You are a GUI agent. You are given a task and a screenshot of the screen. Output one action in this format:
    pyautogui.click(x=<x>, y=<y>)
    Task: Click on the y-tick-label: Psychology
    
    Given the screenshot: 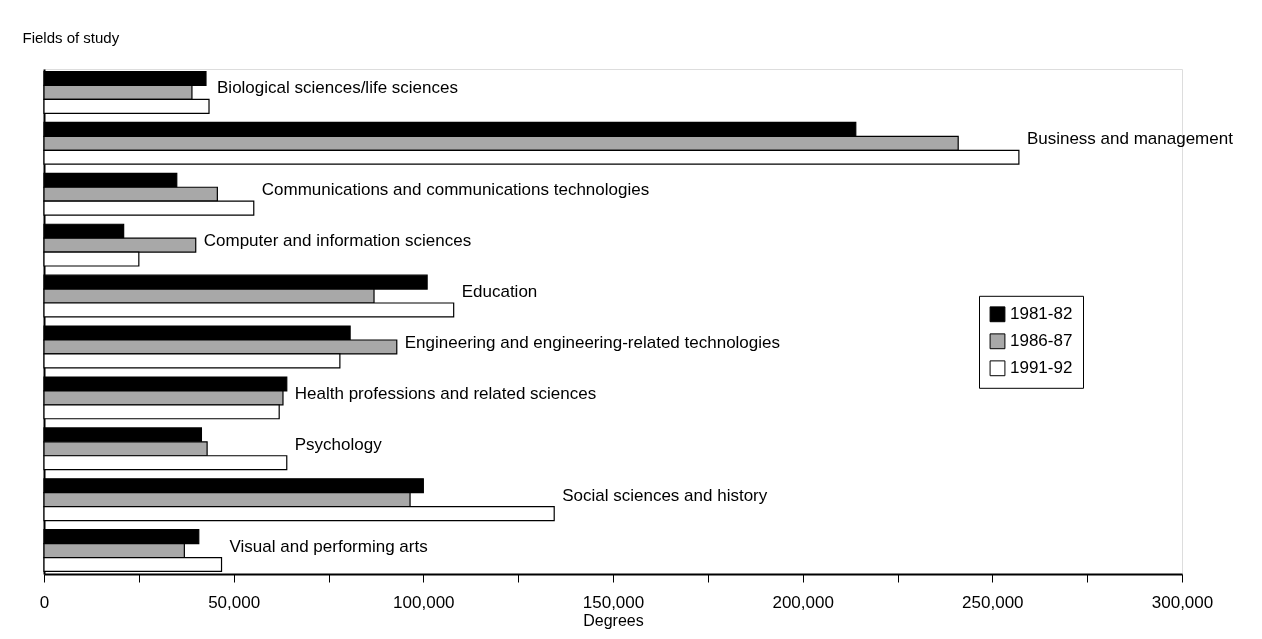 What is the action you would take?
    pyautogui.click(x=338, y=444)
    